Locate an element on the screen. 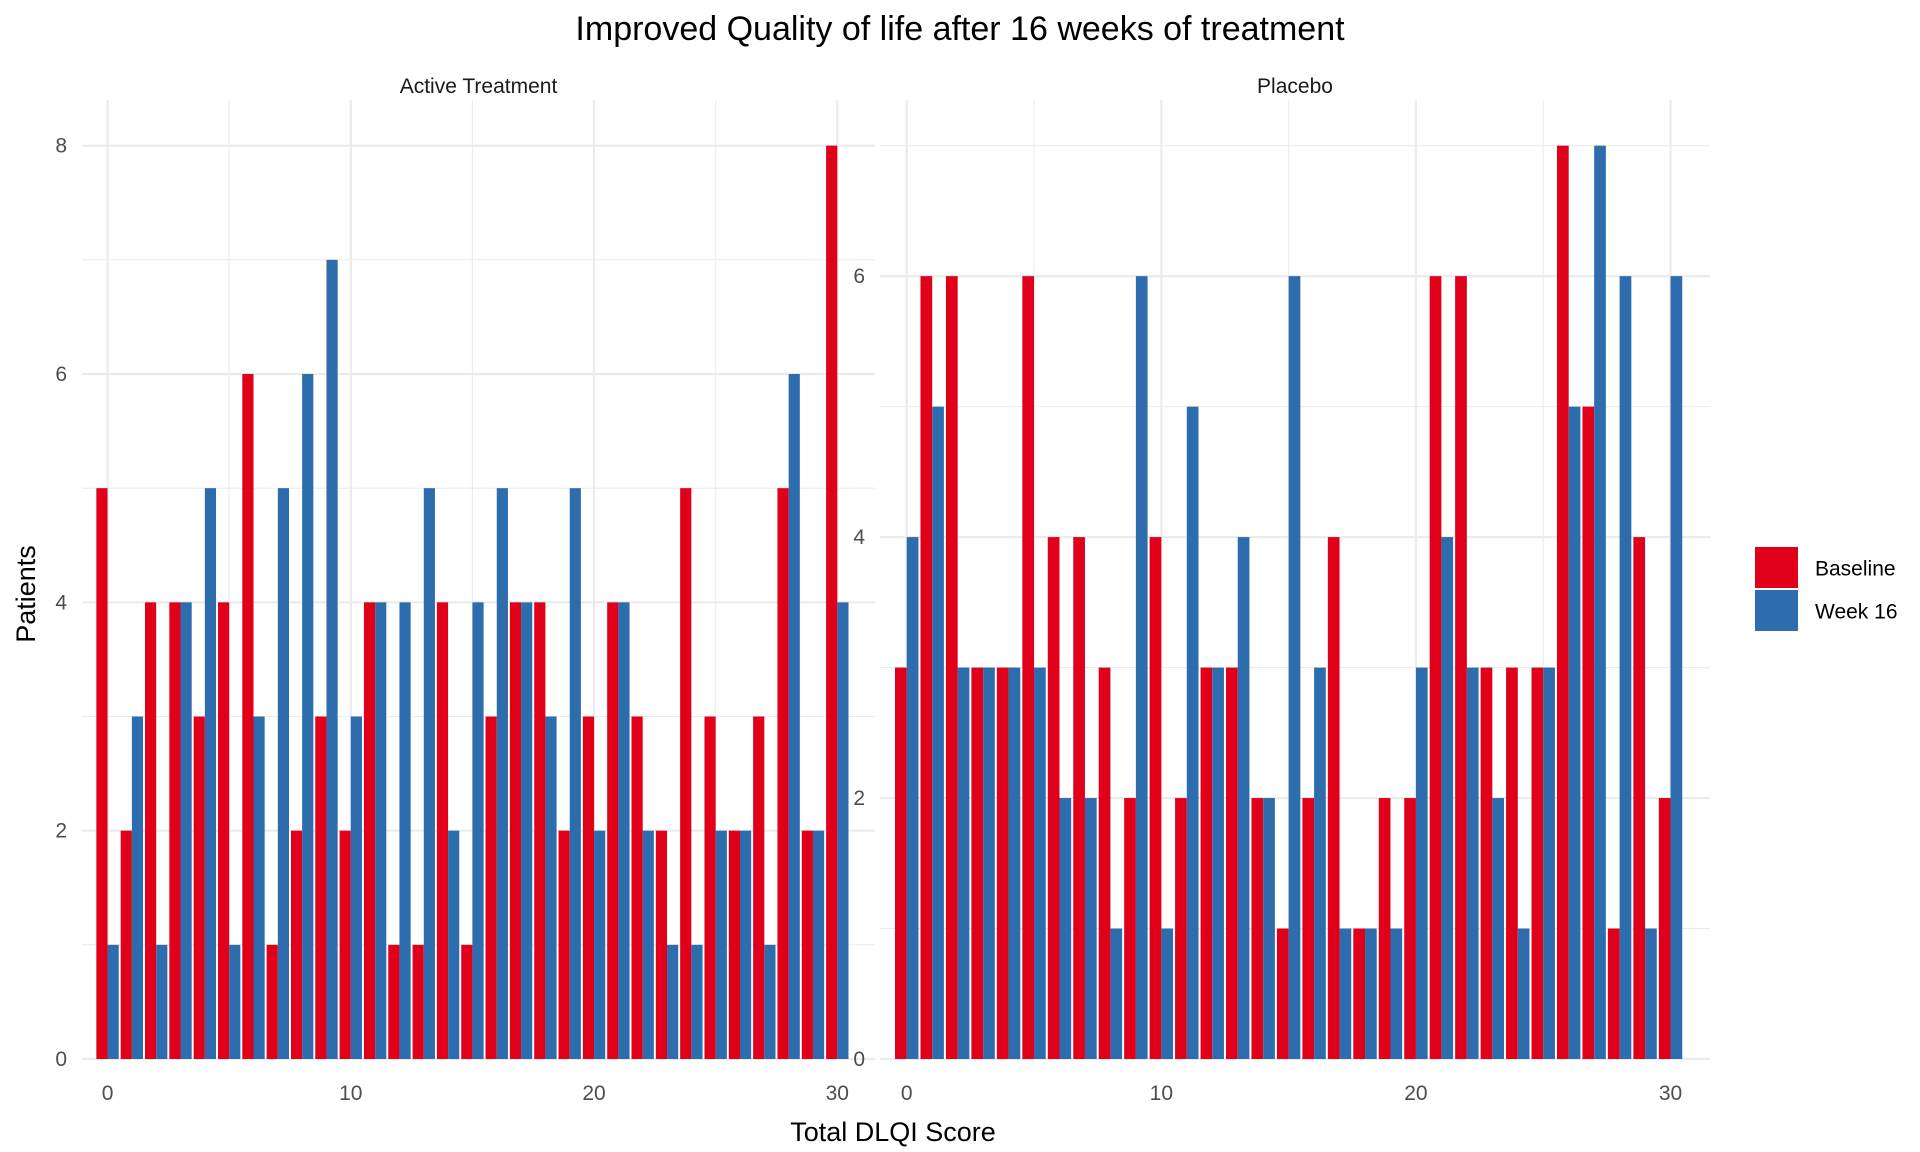 The image size is (1920, 1152). y-tick-label: 4 is located at coordinates (61, 602).